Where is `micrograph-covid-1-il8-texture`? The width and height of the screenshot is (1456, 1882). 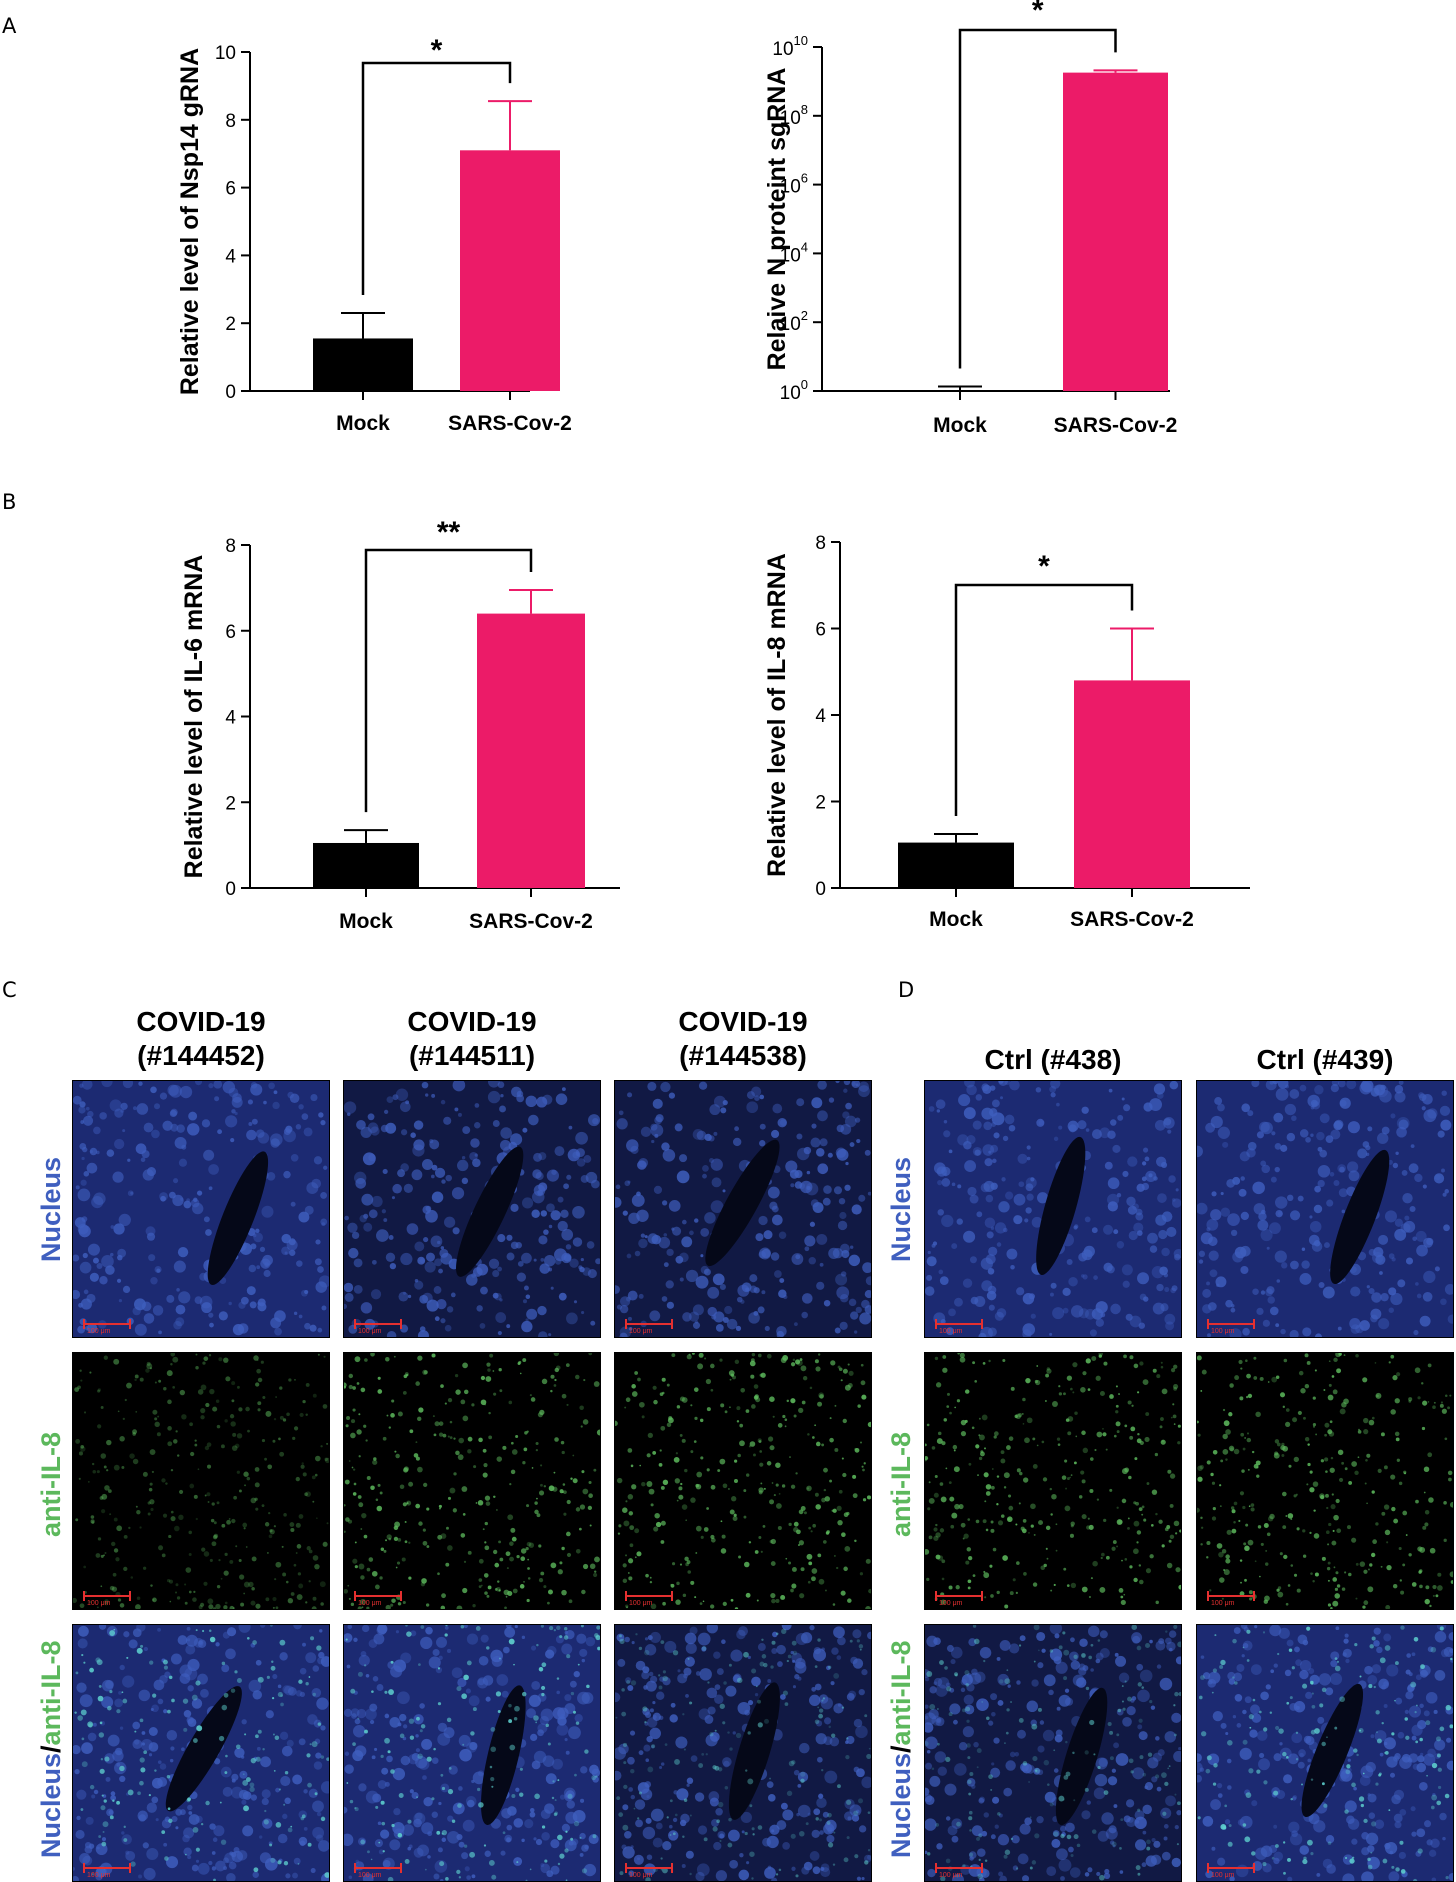 micrograph-covid-1-il8-texture is located at coordinates (201, 1481).